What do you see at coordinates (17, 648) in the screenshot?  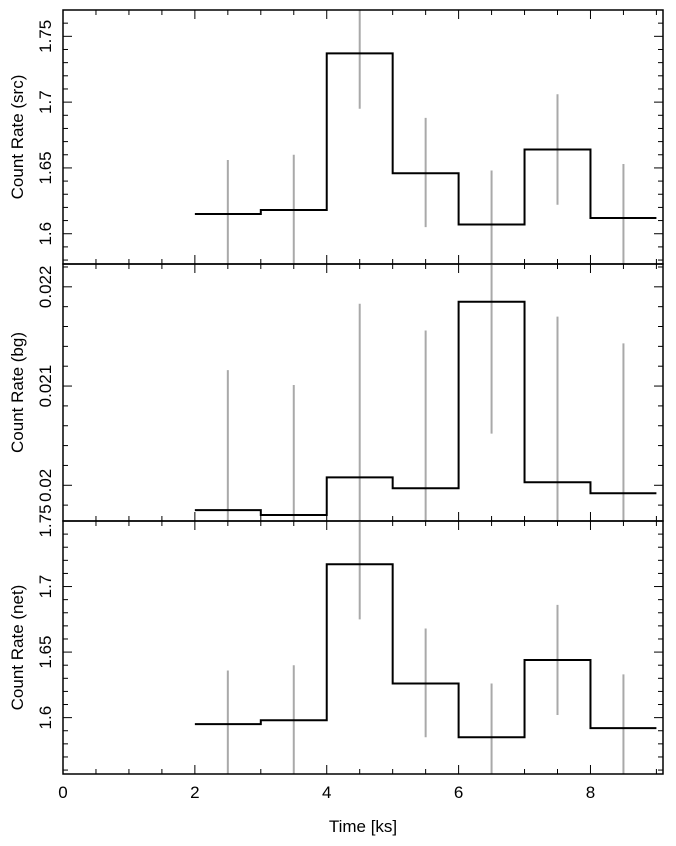 I see `y-axis-label: Count Rate (net)` at bounding box center [17, 648].